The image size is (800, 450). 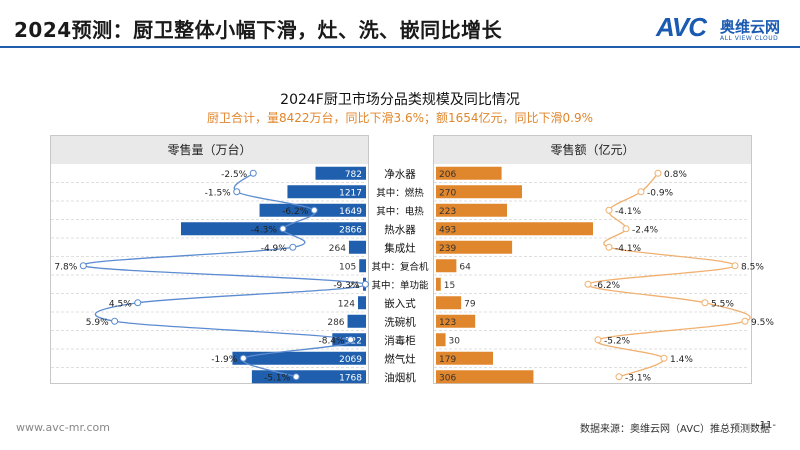 I want to click on value-value-label: 223, so click(x=447, y=212).